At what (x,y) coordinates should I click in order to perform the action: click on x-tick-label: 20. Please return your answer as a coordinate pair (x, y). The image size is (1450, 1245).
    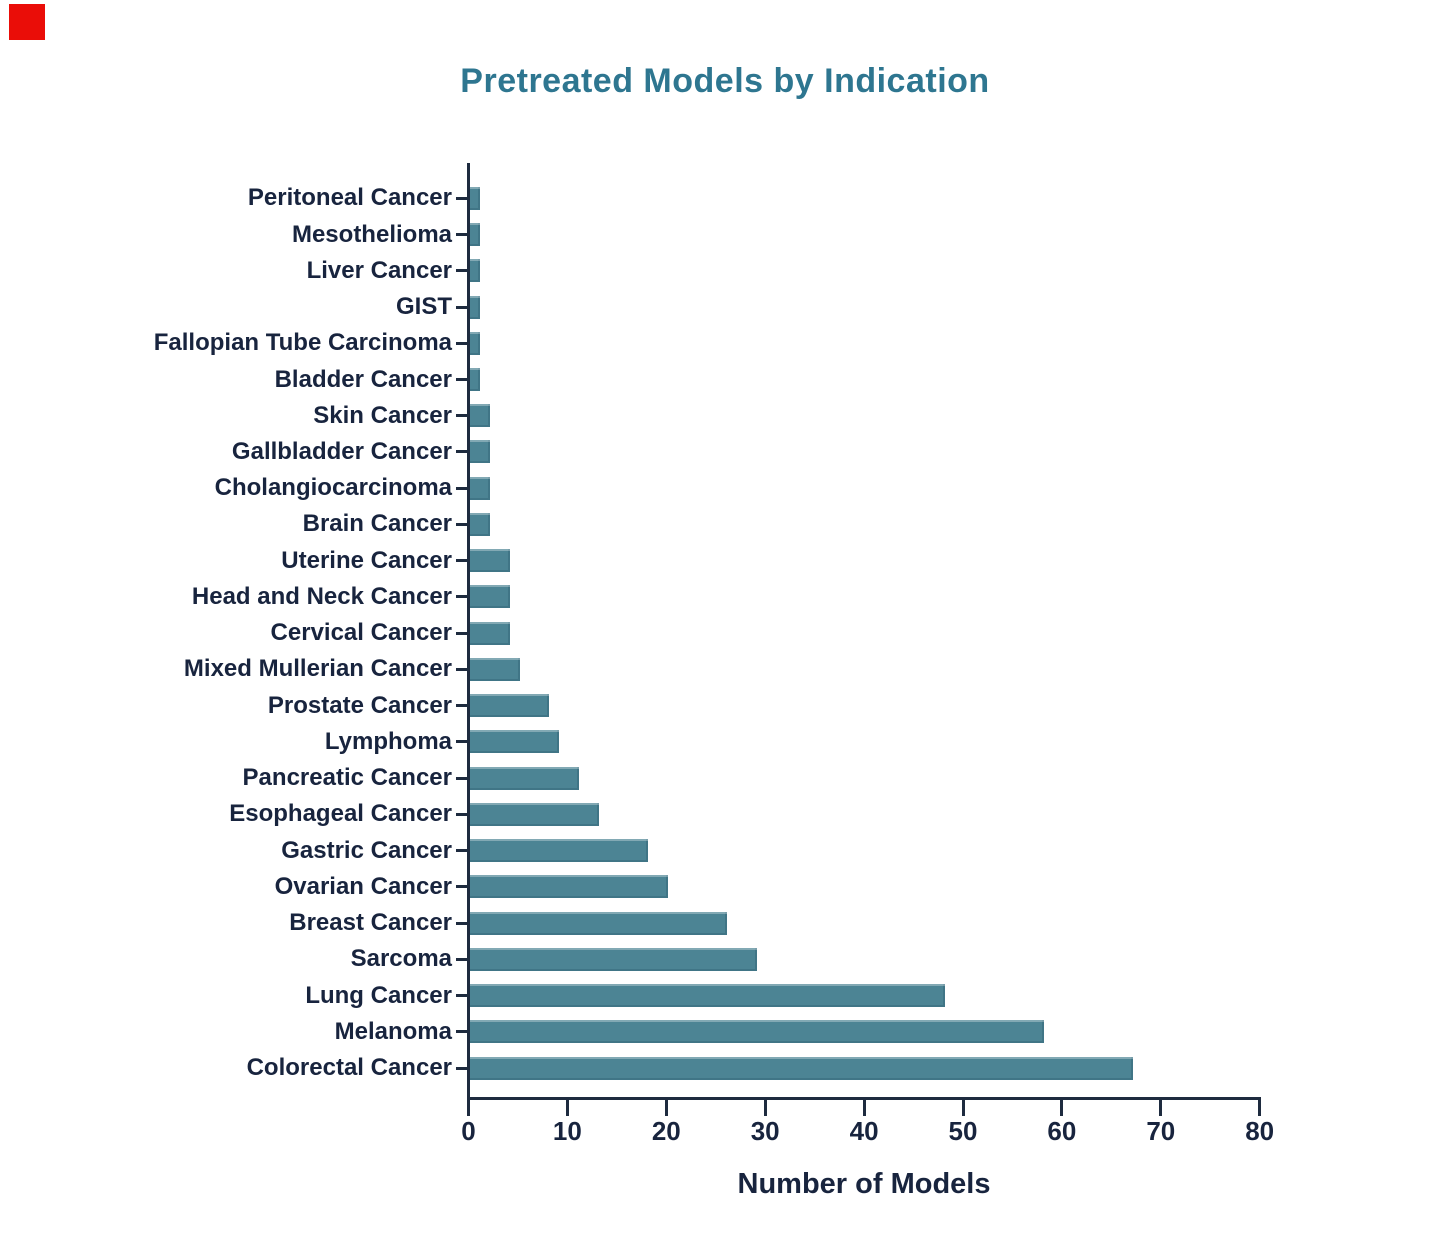
    Looking at the image, I should click on (666, 1131).